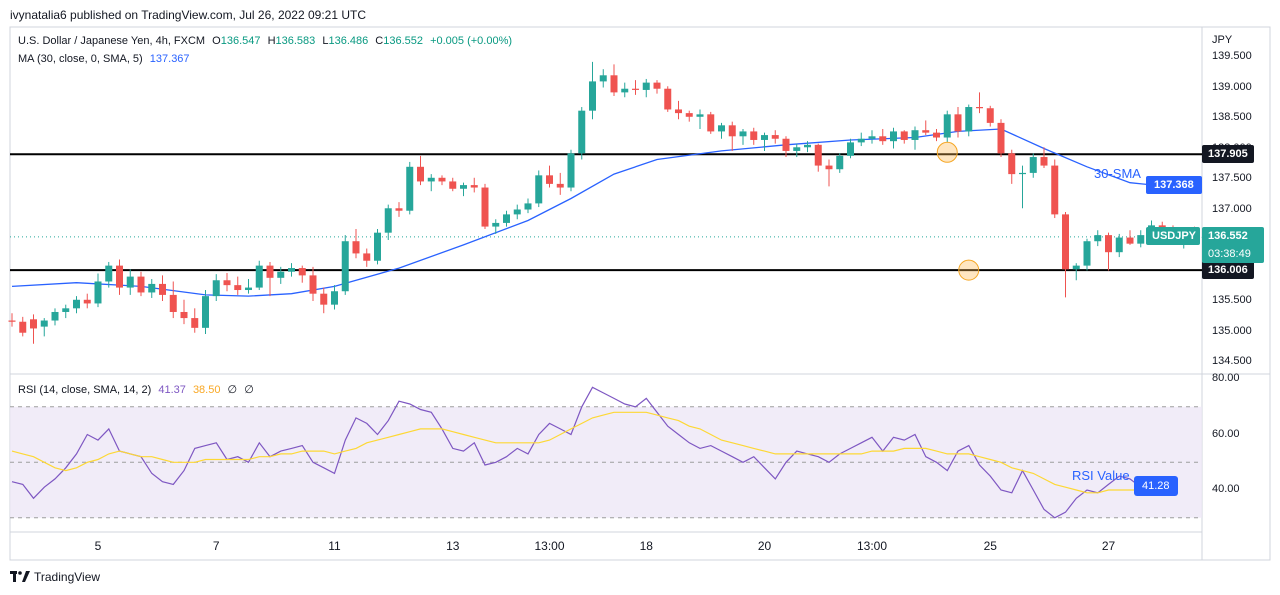  I want to click on brand-name: TradingView, so click(67, 577).